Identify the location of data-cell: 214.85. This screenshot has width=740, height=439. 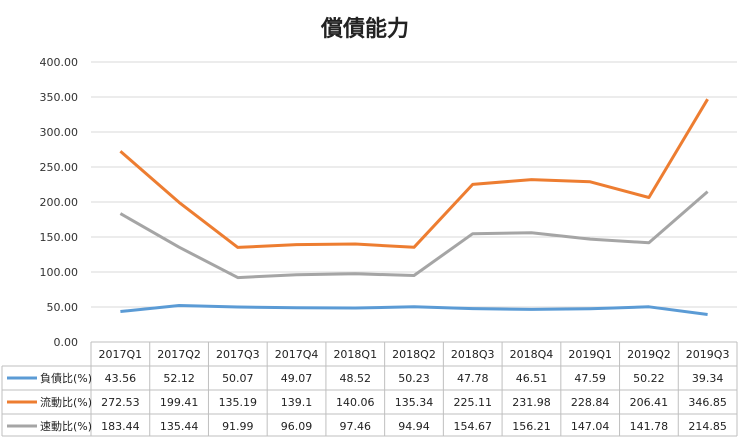
(707, 426).